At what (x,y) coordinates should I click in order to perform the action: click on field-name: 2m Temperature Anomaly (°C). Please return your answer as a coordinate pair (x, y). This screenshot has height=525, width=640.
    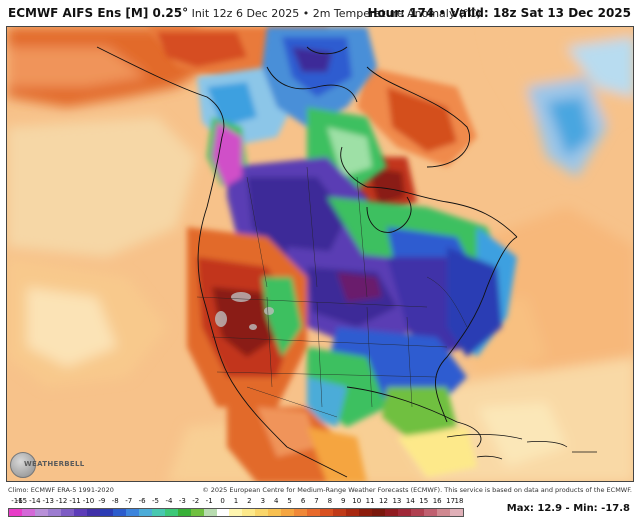
    Looking at the image, I should click on (396, 13).